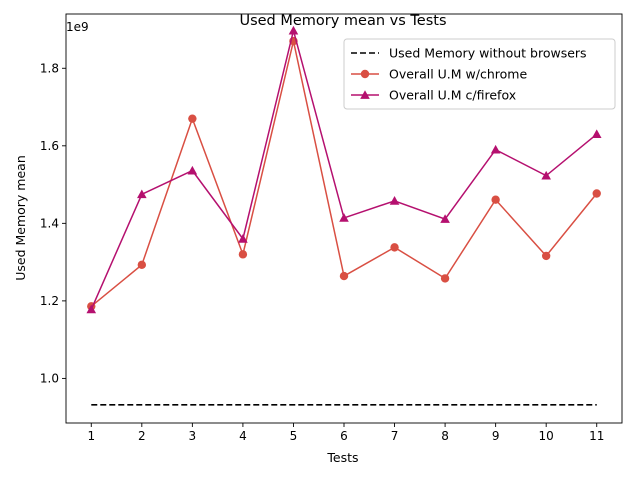 The width and height of the screenshot is (640, 480). What do you see at coordinates (91, 436) in the screenshot?
I see `x-tick-label: 1` at bounding box center [91, 436].